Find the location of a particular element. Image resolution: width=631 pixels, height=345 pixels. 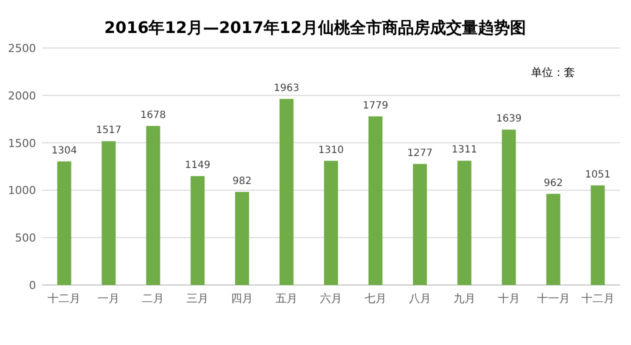

x-tick-label: 十月 is located at coordinates (509, 298).